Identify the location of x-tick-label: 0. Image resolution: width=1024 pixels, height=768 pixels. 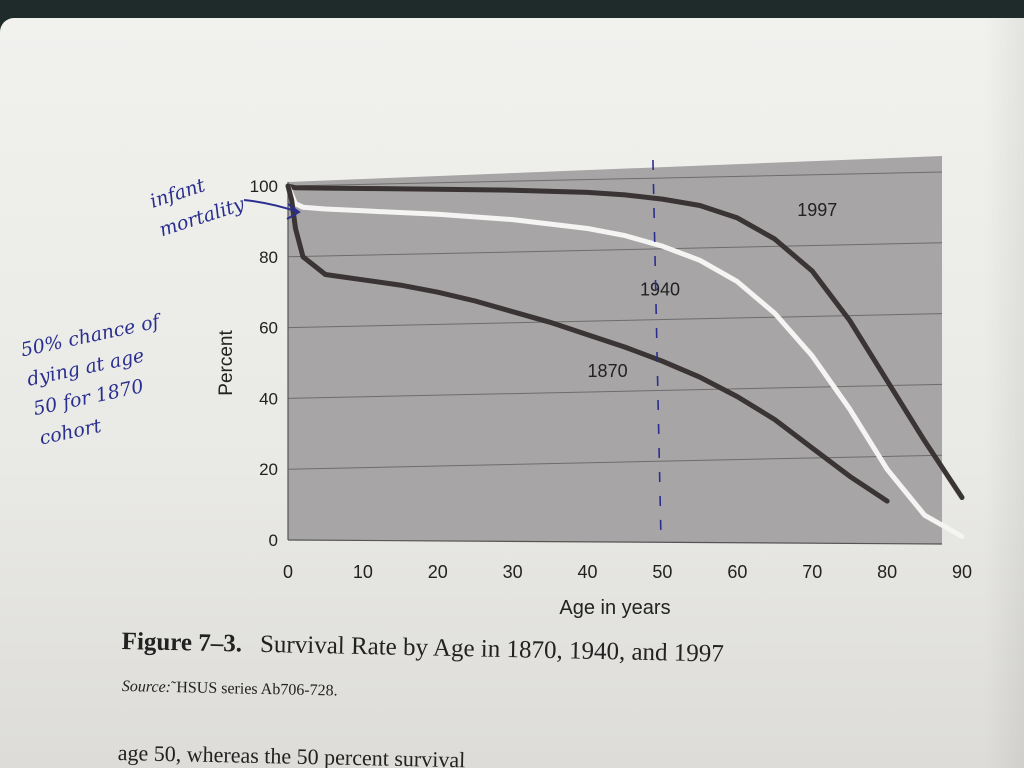
(288, 572).